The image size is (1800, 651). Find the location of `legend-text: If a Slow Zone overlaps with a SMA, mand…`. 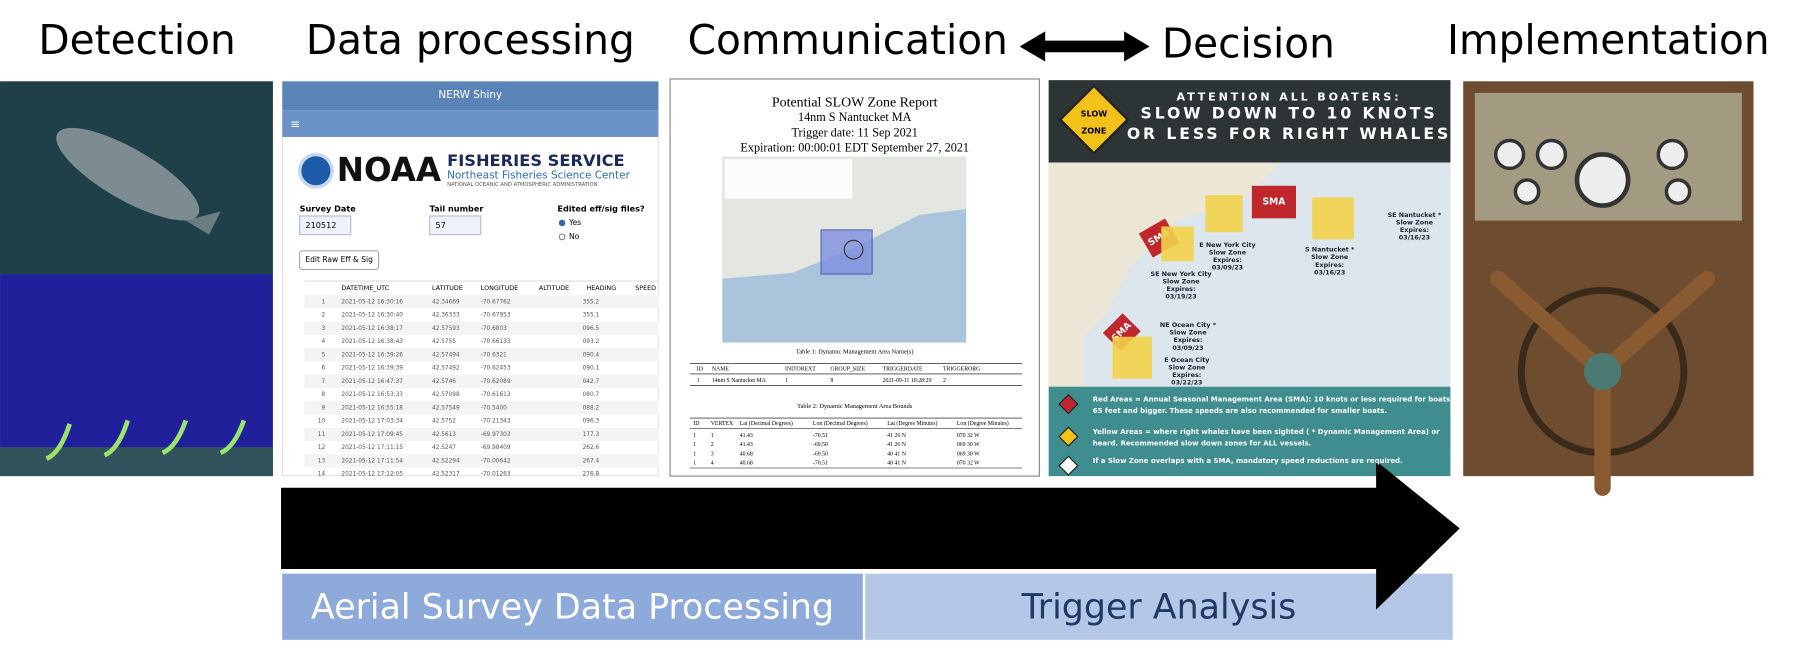

legend-text: If a Slow Zone overlaps with a SMA, mand… is located at coordinates (1248, 461).